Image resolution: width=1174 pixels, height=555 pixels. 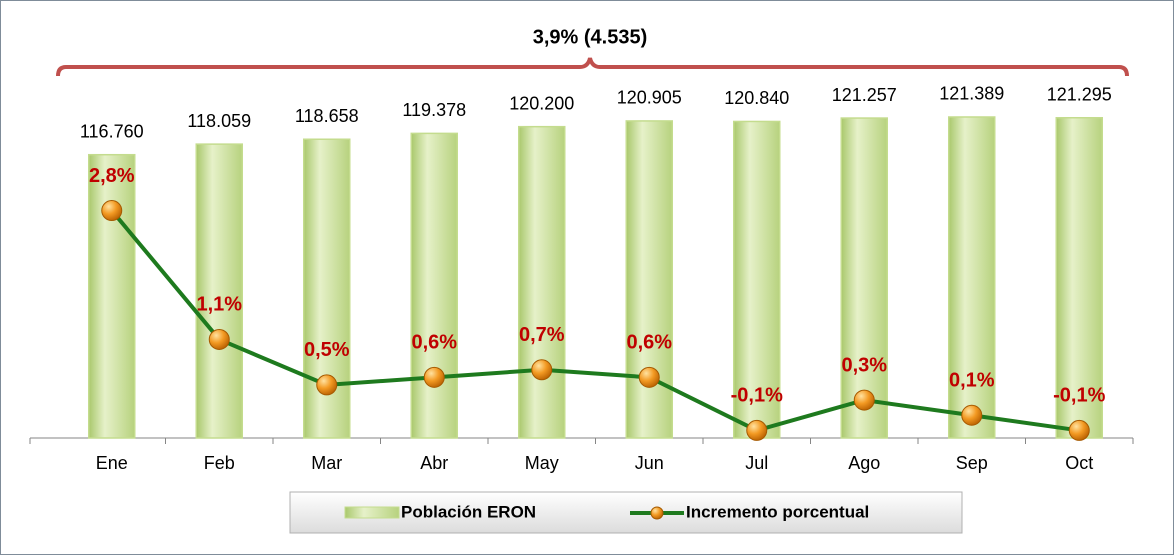 I want to click on bar-value-label: 121.295, so click(x=1079, y=94).